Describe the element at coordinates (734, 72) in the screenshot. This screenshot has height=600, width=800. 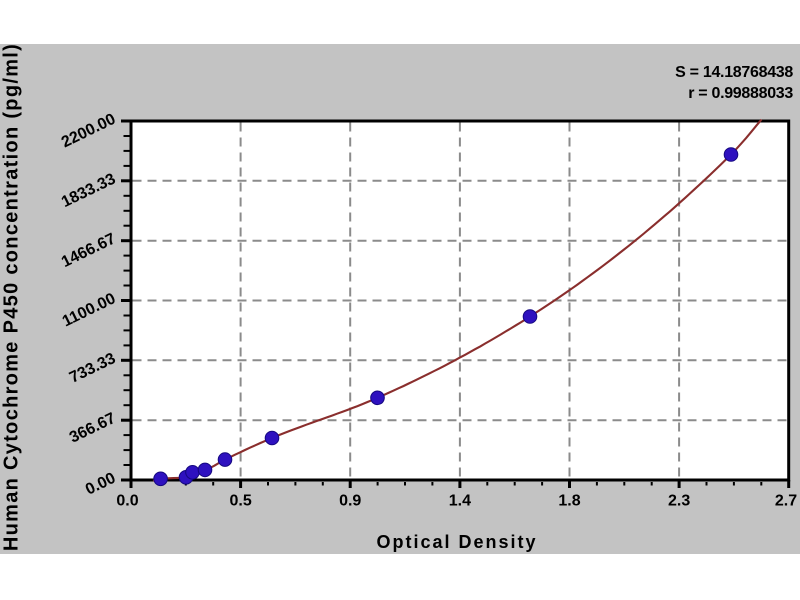
I see `svg-text: S = 14.18768438` at that location.